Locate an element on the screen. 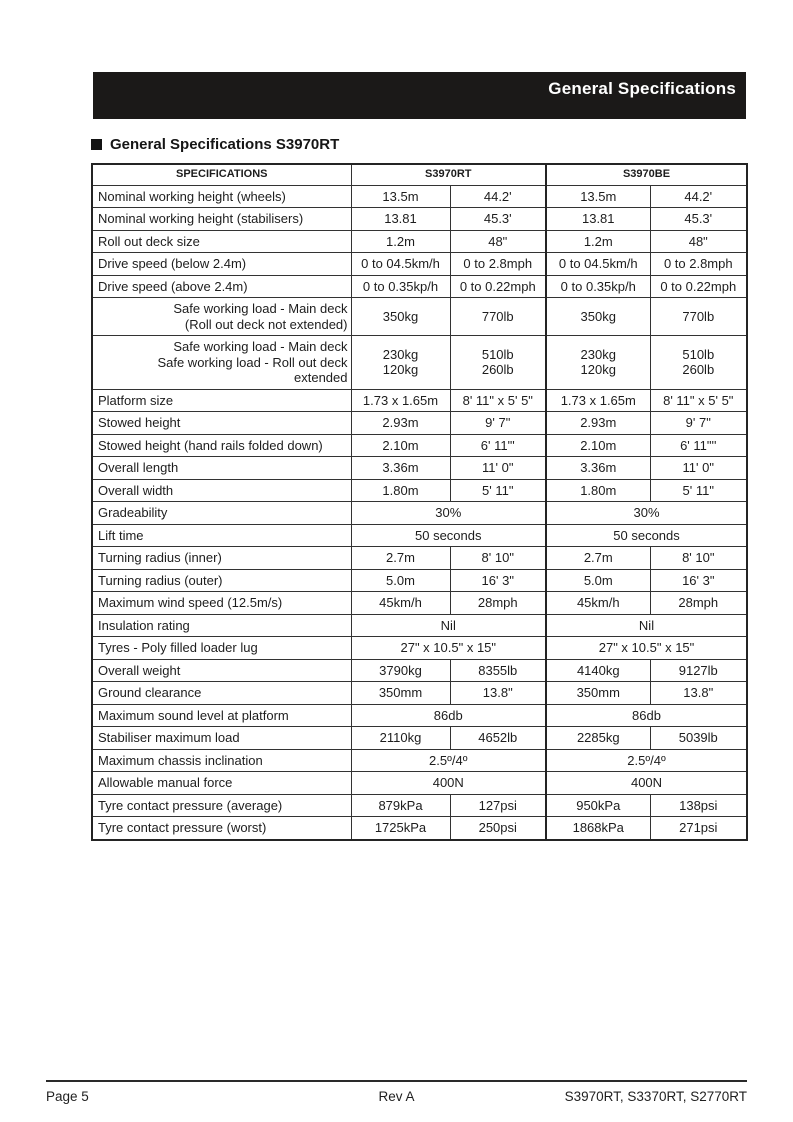 This screenshot has width=793, height=1122. table-row: Overall length 3.36m 11' 0" 3.36m 11' 0" is located at coordinates (419, 468).